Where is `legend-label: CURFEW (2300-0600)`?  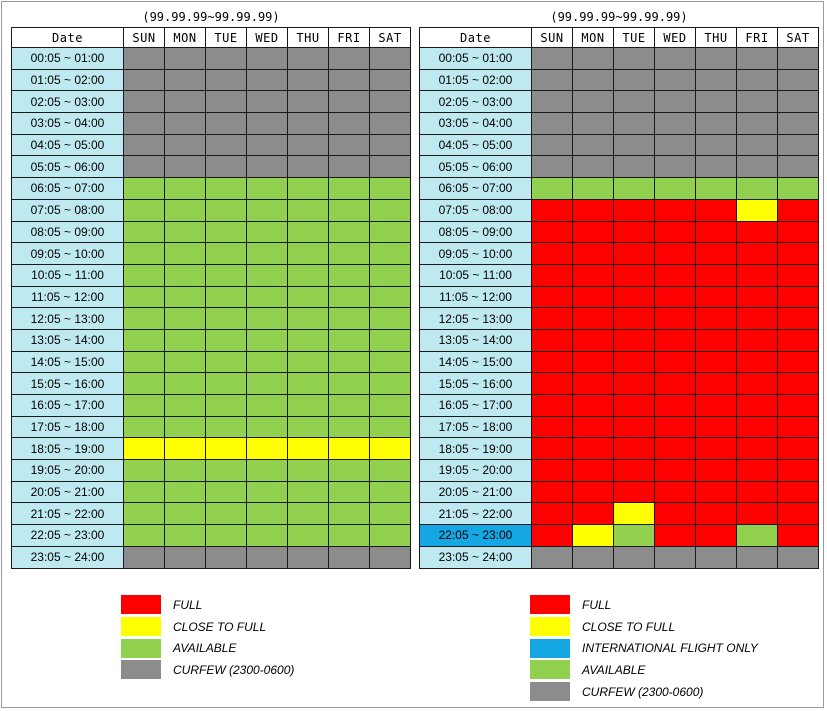
legend-label: CURFEW (2300-0600) is located at coordinates (234, 669).